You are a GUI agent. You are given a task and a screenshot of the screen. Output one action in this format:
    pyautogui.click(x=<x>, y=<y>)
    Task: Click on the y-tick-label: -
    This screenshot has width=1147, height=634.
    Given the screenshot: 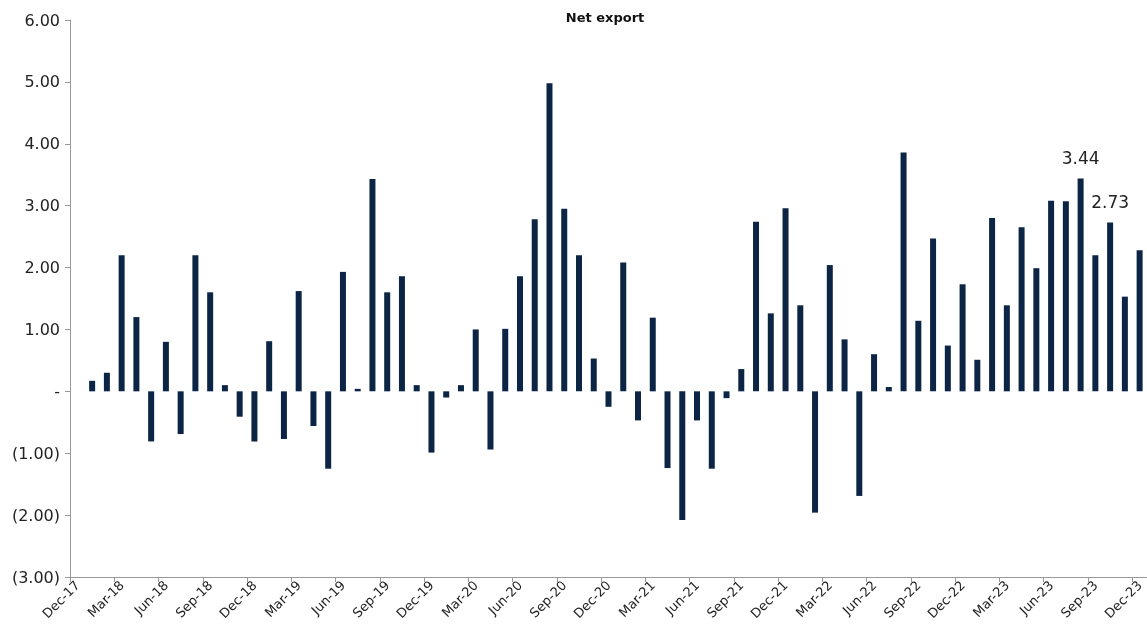 What is the action you would take?
    pyautogui.click(x=57, y=391)
    